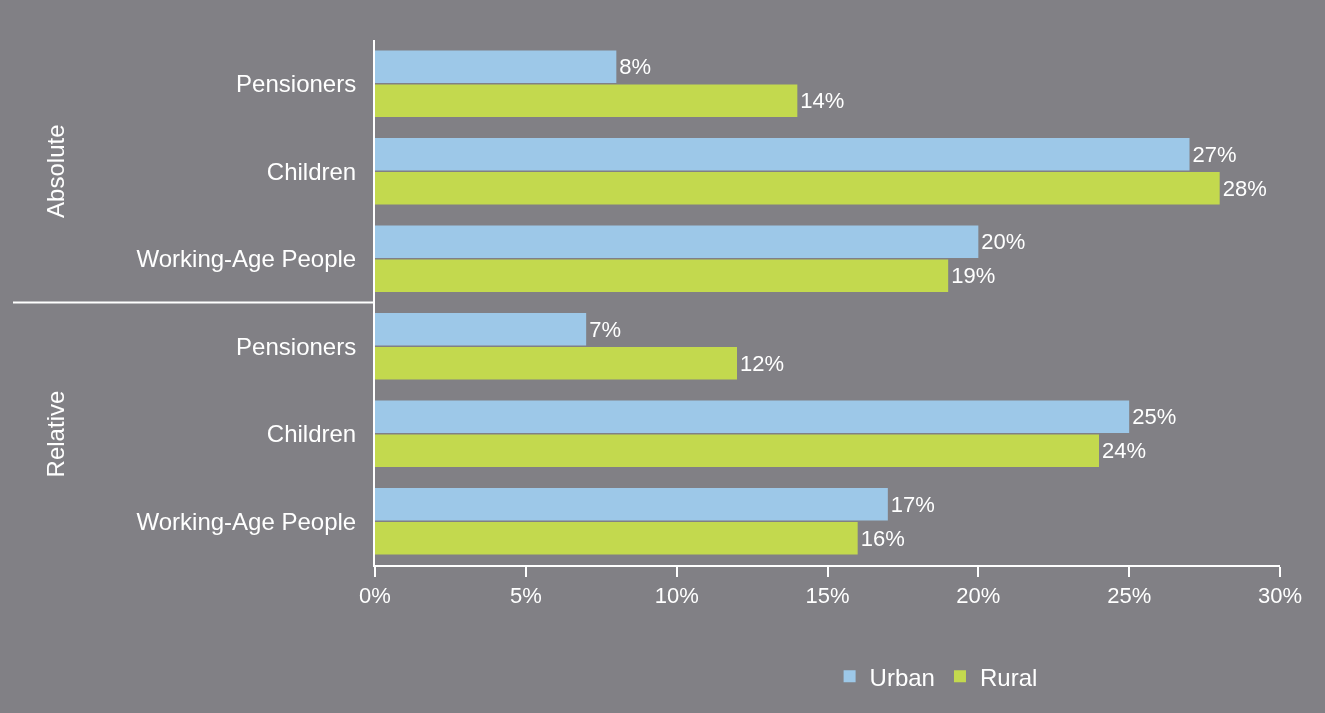  Describe the element at coordinates (56, 171) in the screenshot. I see `text: Absolute` at that location.